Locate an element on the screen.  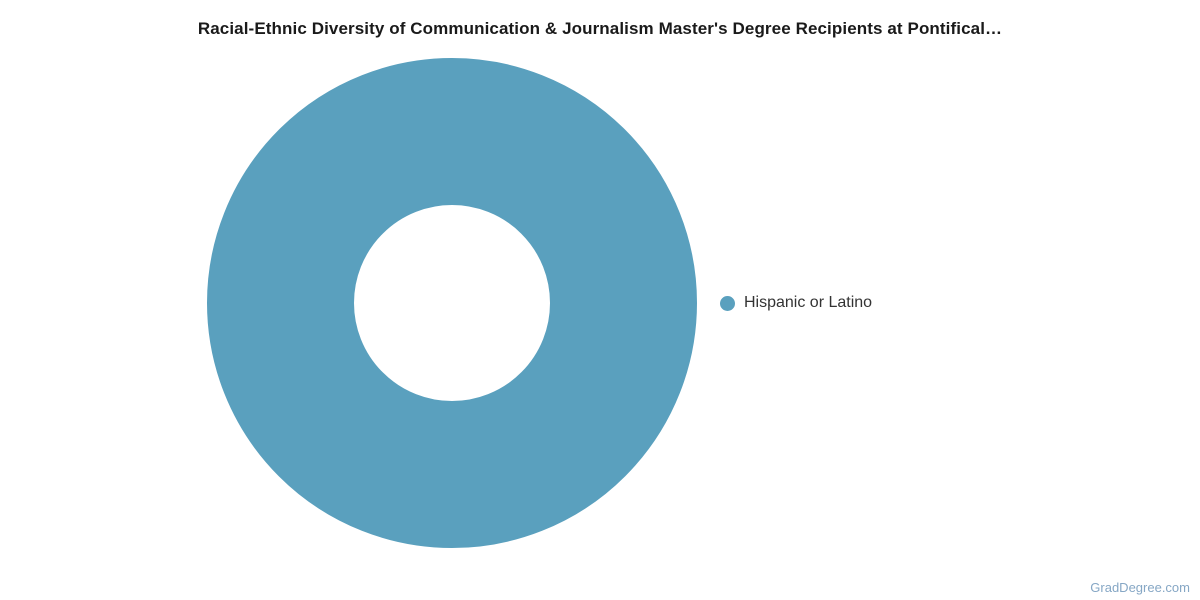
legend-marker-circle-icon is located at coordinates (727, 303).